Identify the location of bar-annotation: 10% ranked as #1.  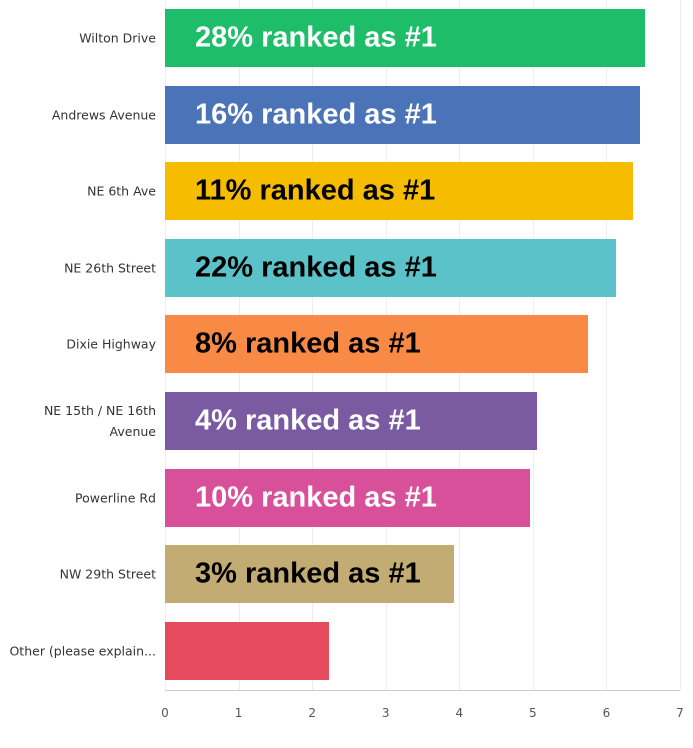
(316, 497).